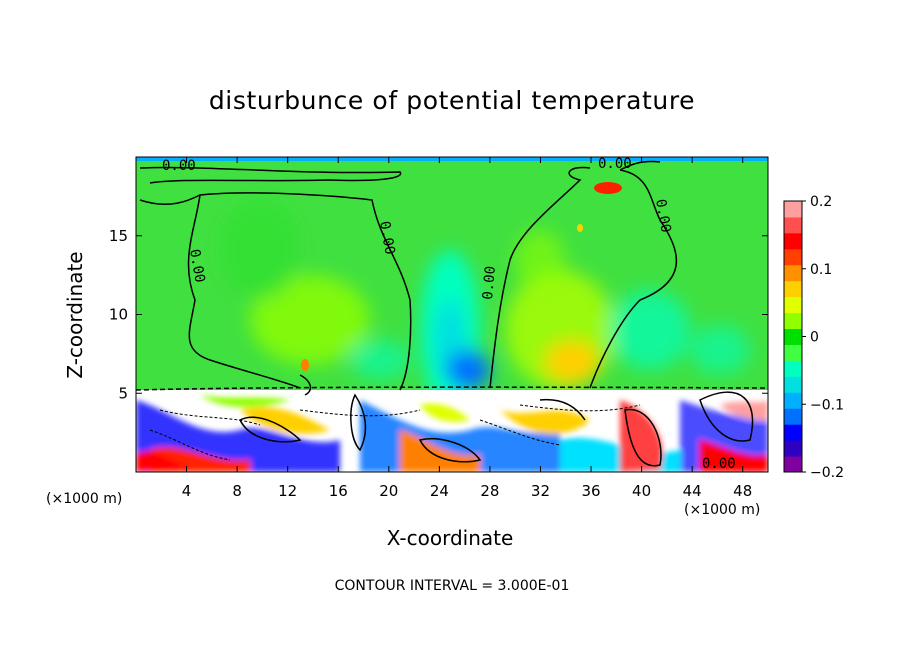 Image resolution: width=904 pixels, height=654 pixels. What do you see at coordinates (827, 473) in the screenshot?
I see `colorbar-tick-label: −0.2` at bounding box center [827, 473].